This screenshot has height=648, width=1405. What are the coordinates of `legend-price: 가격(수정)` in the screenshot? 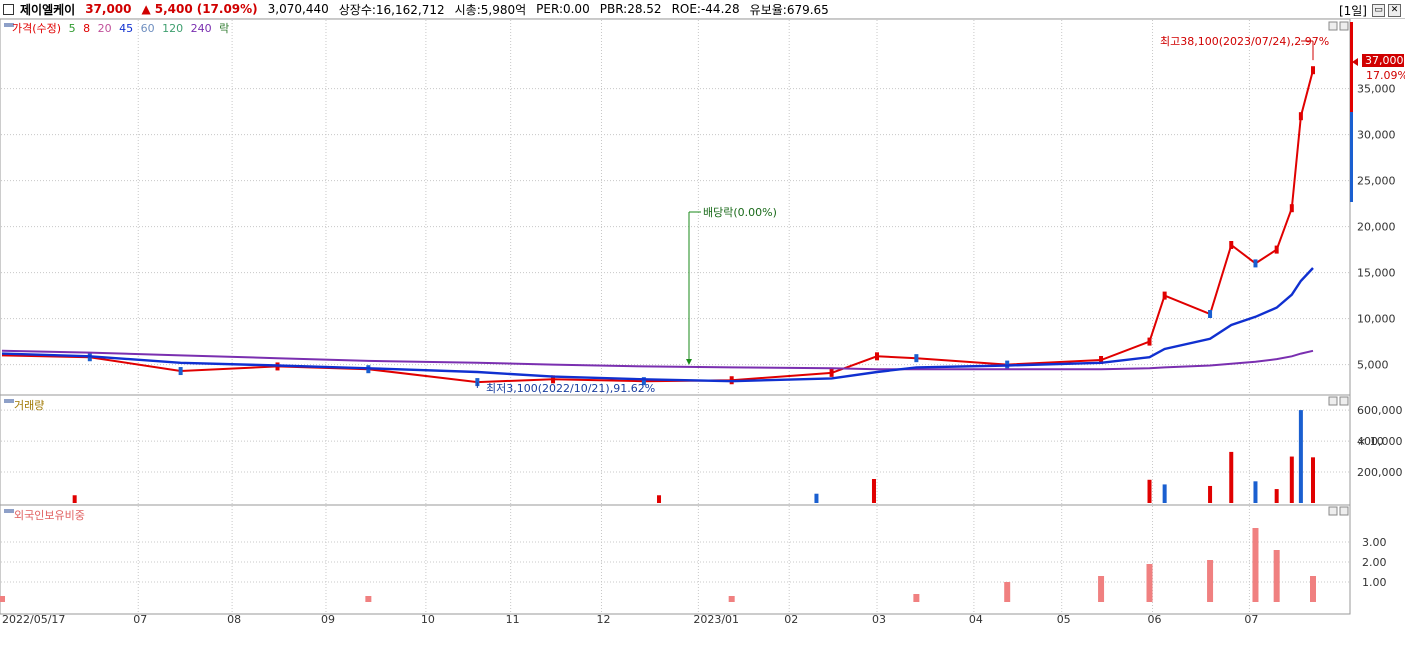 It's located at (36, 28).